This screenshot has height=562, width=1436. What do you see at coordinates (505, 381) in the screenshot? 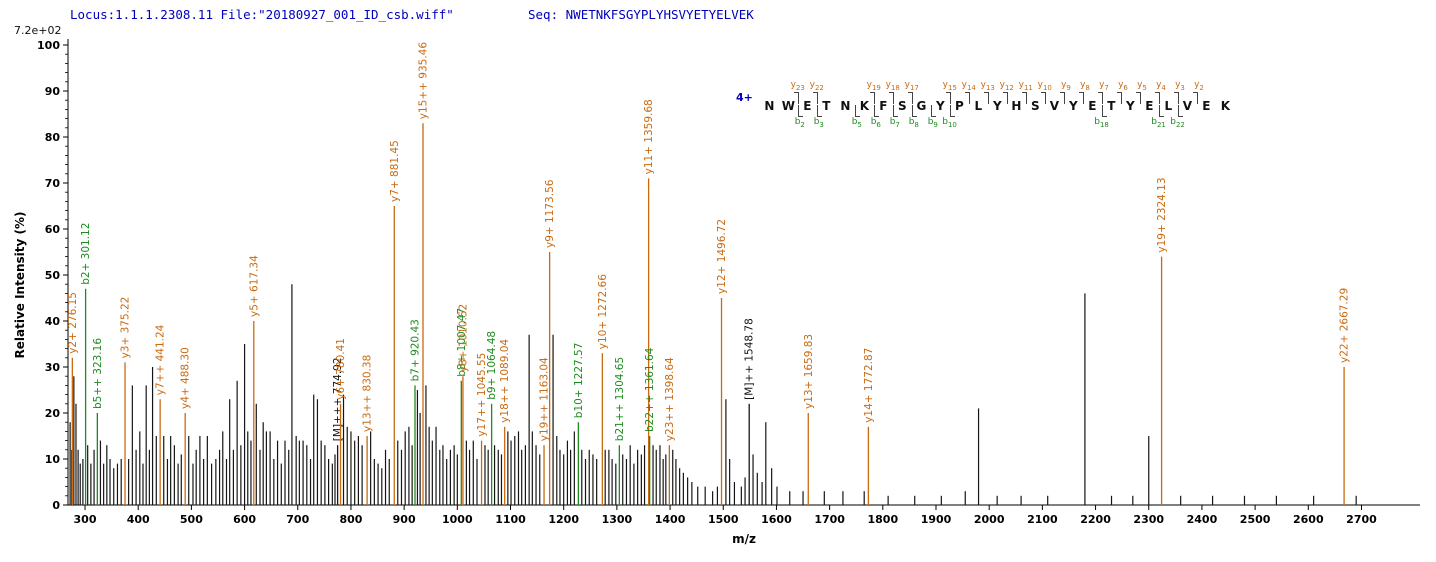
I see `svg-text: y18++ 1089.04` at bounding box center [505, 381].